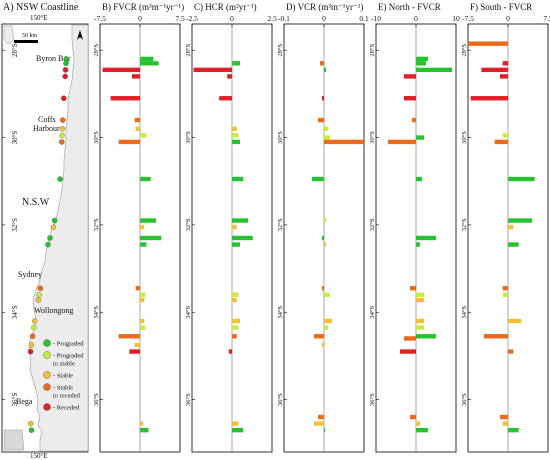 The image size is (550, 460). What do you see at coordinates (39, 456) in the screenshot?
I see `map-bottom-lon: 150°E` at bounding box center [39, 456].